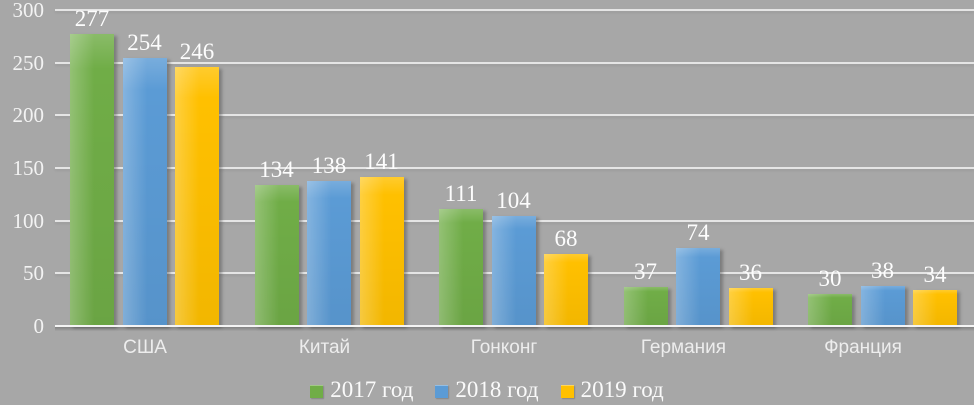 This screenshot has height=405, width=974. Describe the element at coordinates (513, 201) in the screenshot. I see `bar-value-label: 104` at that location.